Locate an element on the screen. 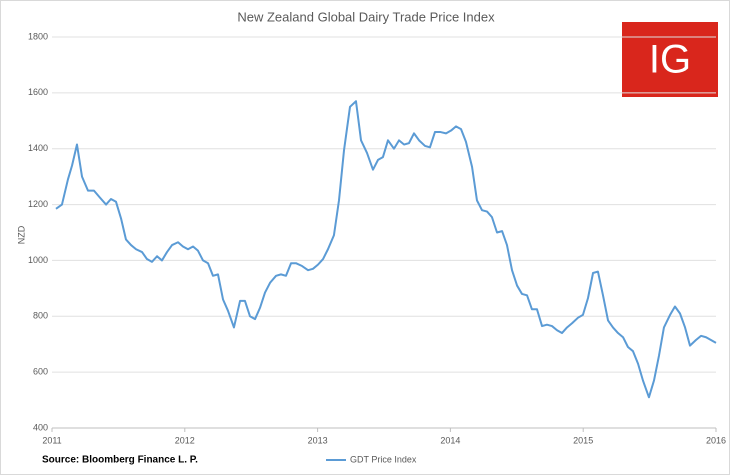 The height and width of the screenshot is (476, 731). logo-text: IG is located at coordinates (670, 60).